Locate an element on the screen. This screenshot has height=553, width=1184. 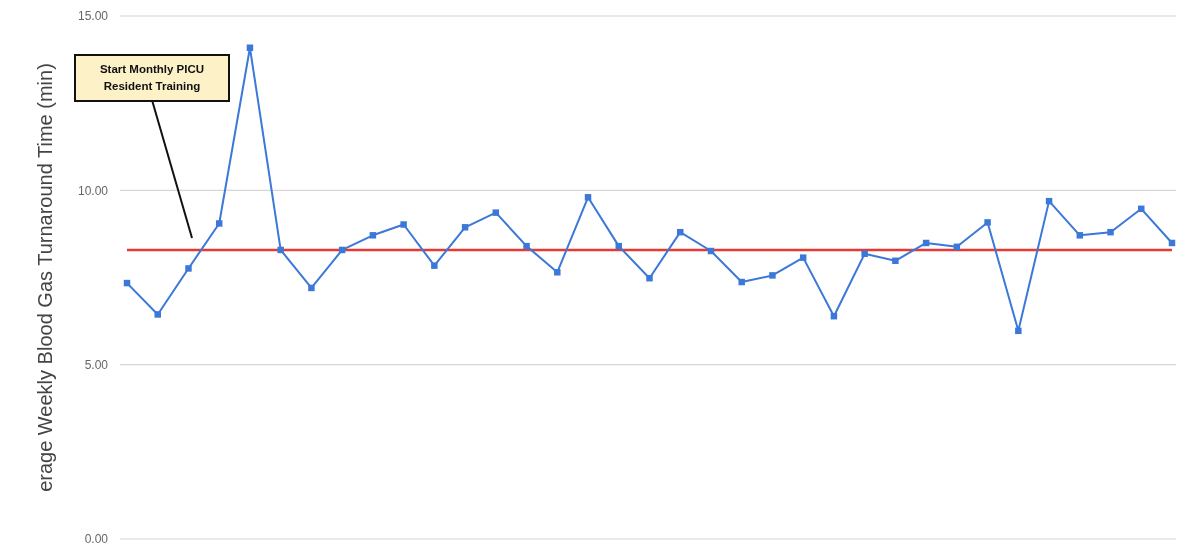
y-tick-label: 5.00 is located at coordinates (96, 364).